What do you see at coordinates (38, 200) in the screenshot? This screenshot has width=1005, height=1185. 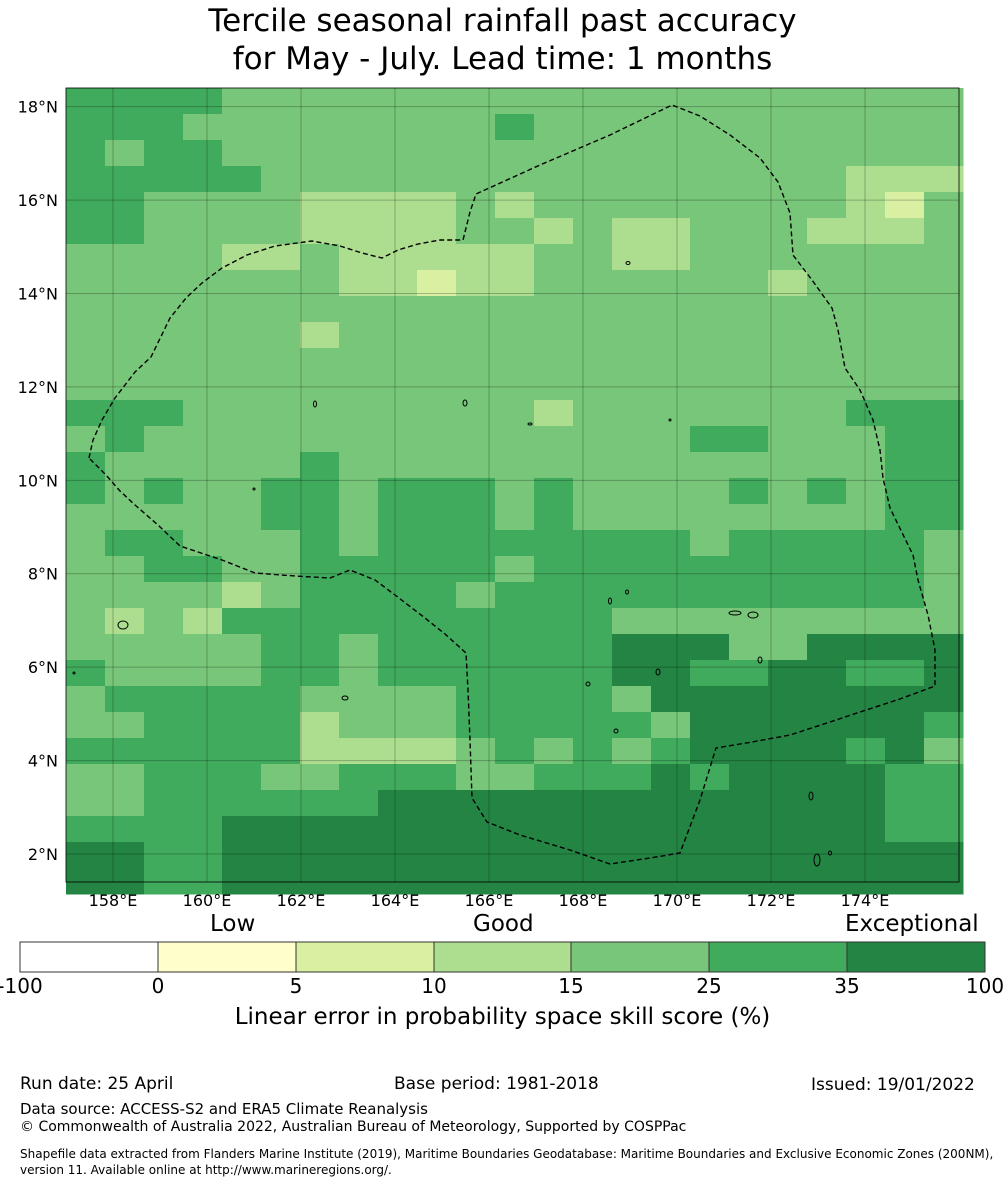 I see `latitude-label: 16°N` at bounding box center [38, 200].